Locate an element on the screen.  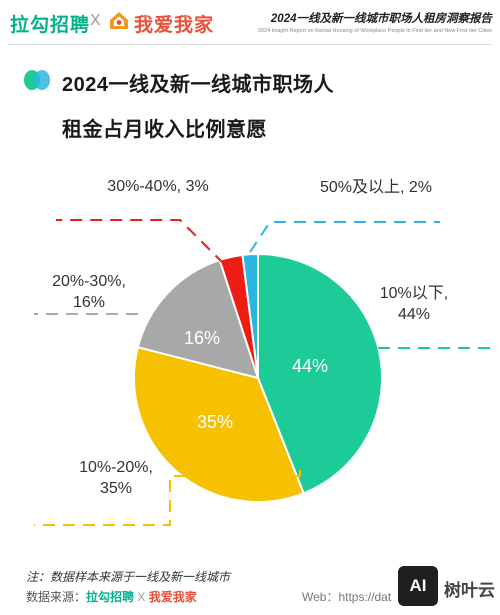
data-source: 数据来源：拉勾招聘 X 我爱我家 is located at coordinates (111, 596).